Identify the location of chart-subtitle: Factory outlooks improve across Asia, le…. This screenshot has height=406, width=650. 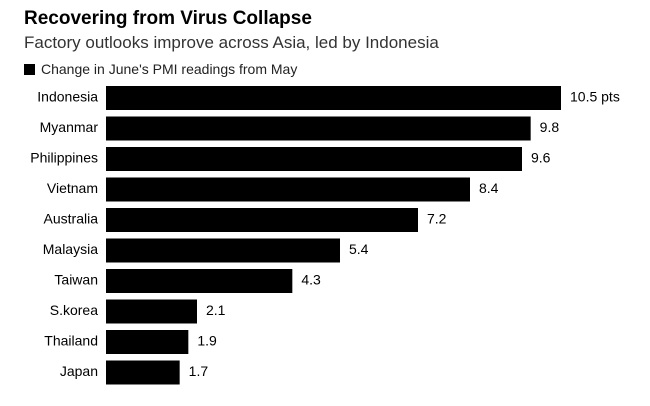
(231, 42).